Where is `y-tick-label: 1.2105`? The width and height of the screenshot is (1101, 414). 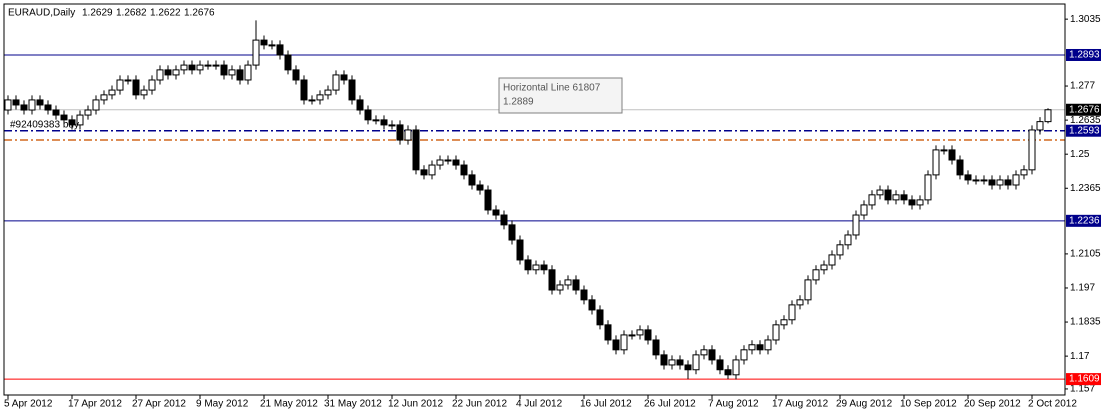 y-tick-label: 1.2105 is located at coordinates (1085, 254).